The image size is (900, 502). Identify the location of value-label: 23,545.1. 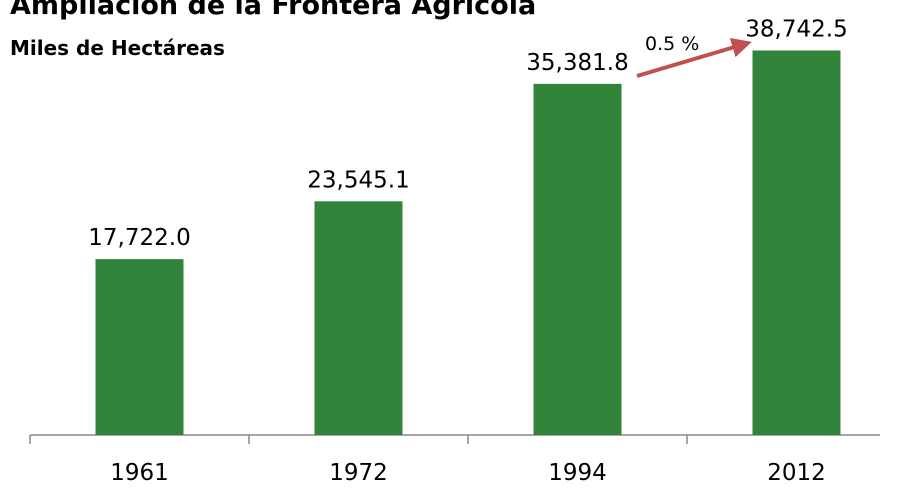
(358, 180).